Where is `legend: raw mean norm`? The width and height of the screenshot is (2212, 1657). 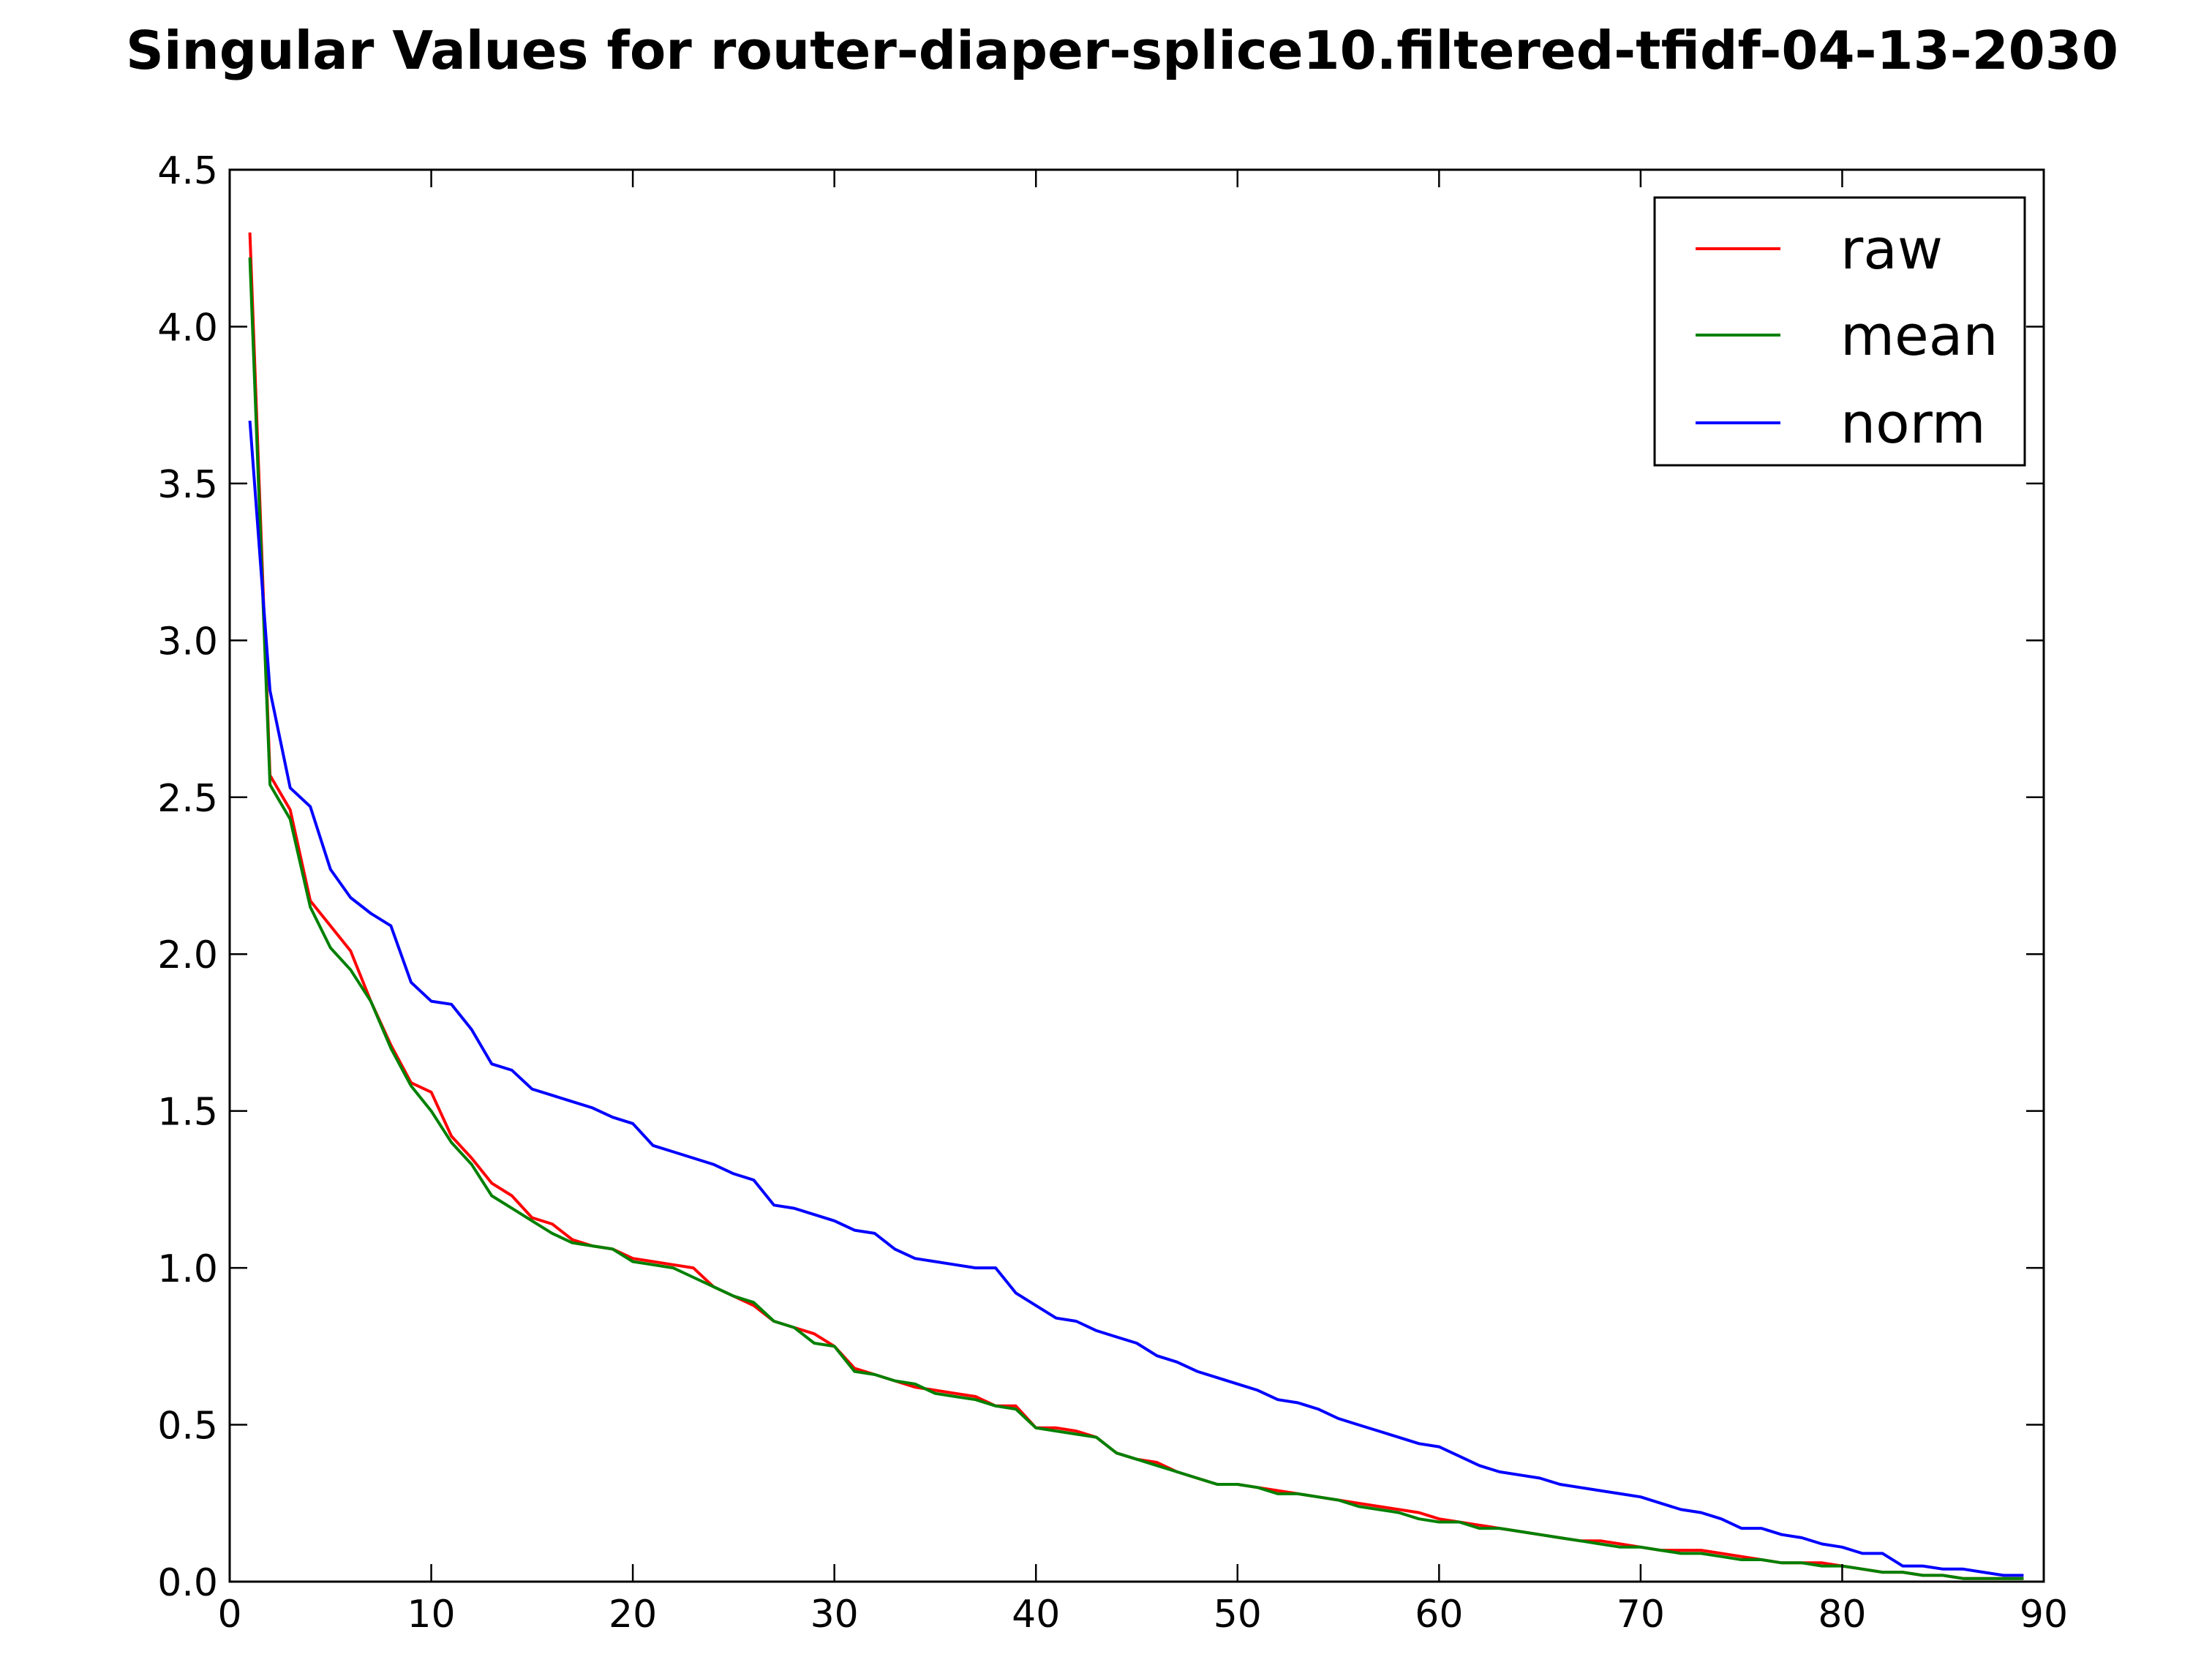
legend: raw mean norm is located at coordinates (1839, 332).